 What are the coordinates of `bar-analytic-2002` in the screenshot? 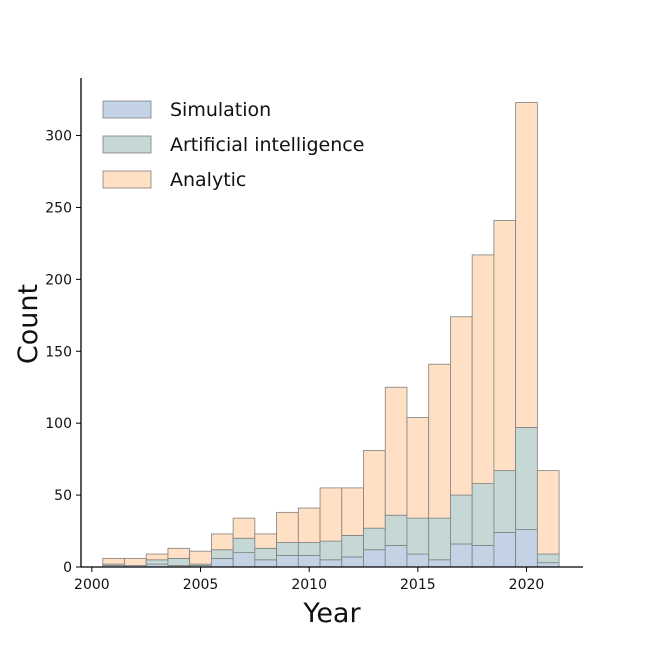 It's located at (135, 561).